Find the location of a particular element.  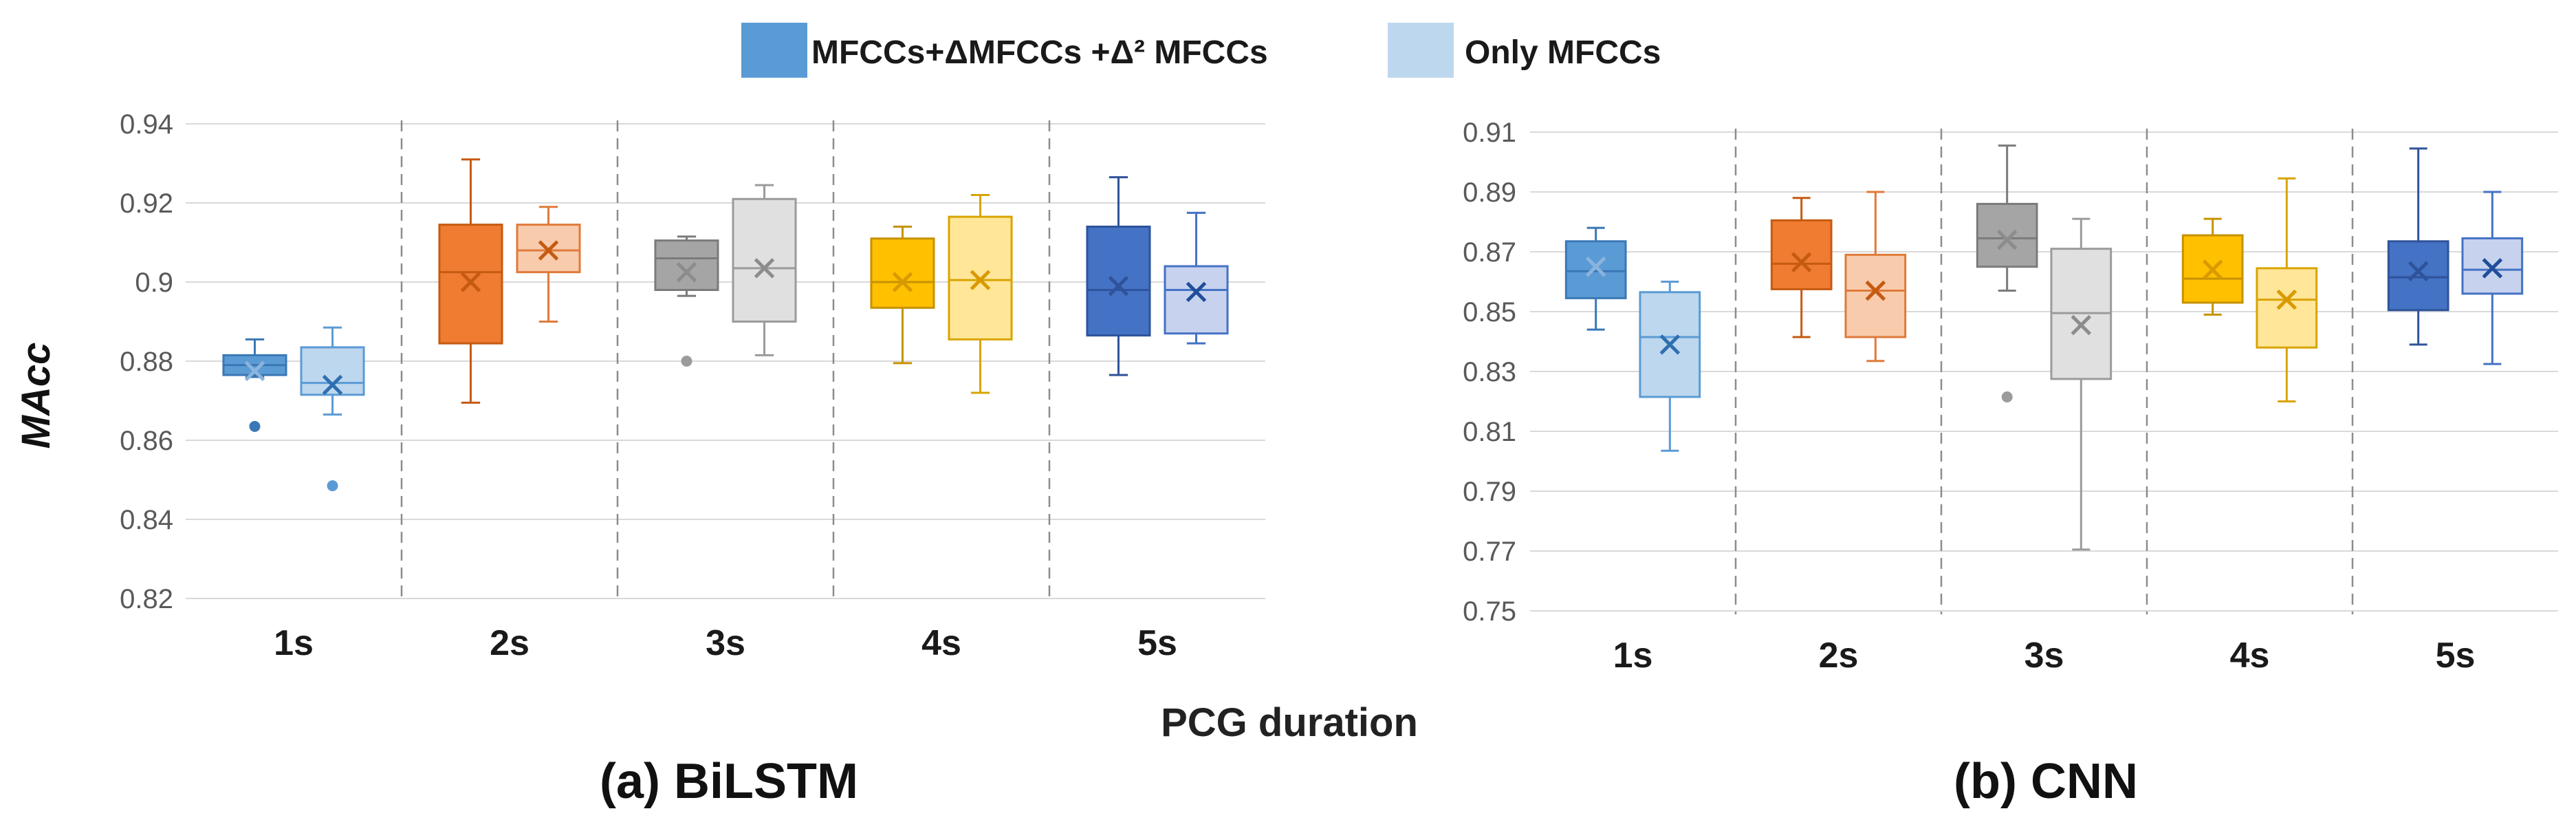

y-tick-label: 0.84 is located at coordinates (146, 520).